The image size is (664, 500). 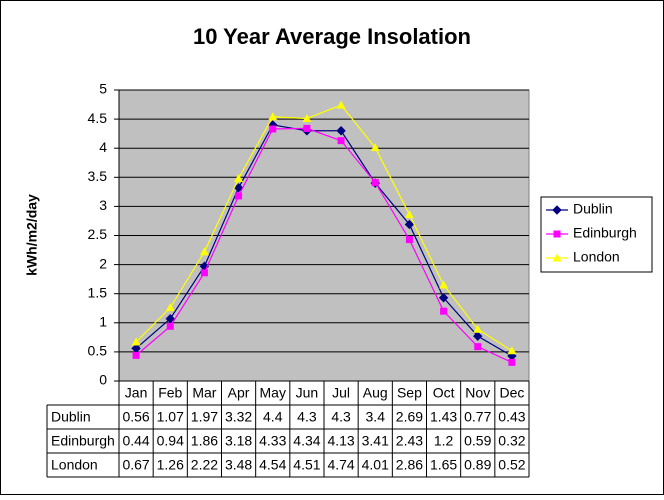 What do you see at coordinates (238, 417) in the screenshot?
I see `table-cell: 3.32` at bounding box center [238, 417].